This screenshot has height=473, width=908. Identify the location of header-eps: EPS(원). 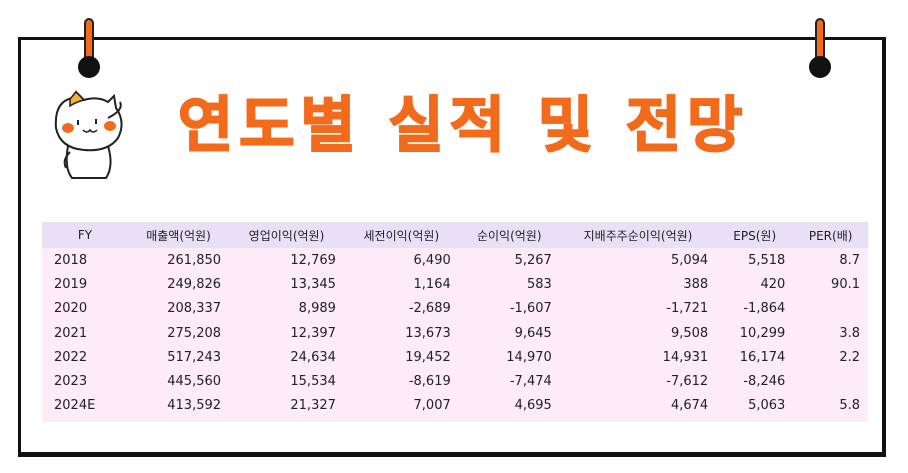
(755, 235).